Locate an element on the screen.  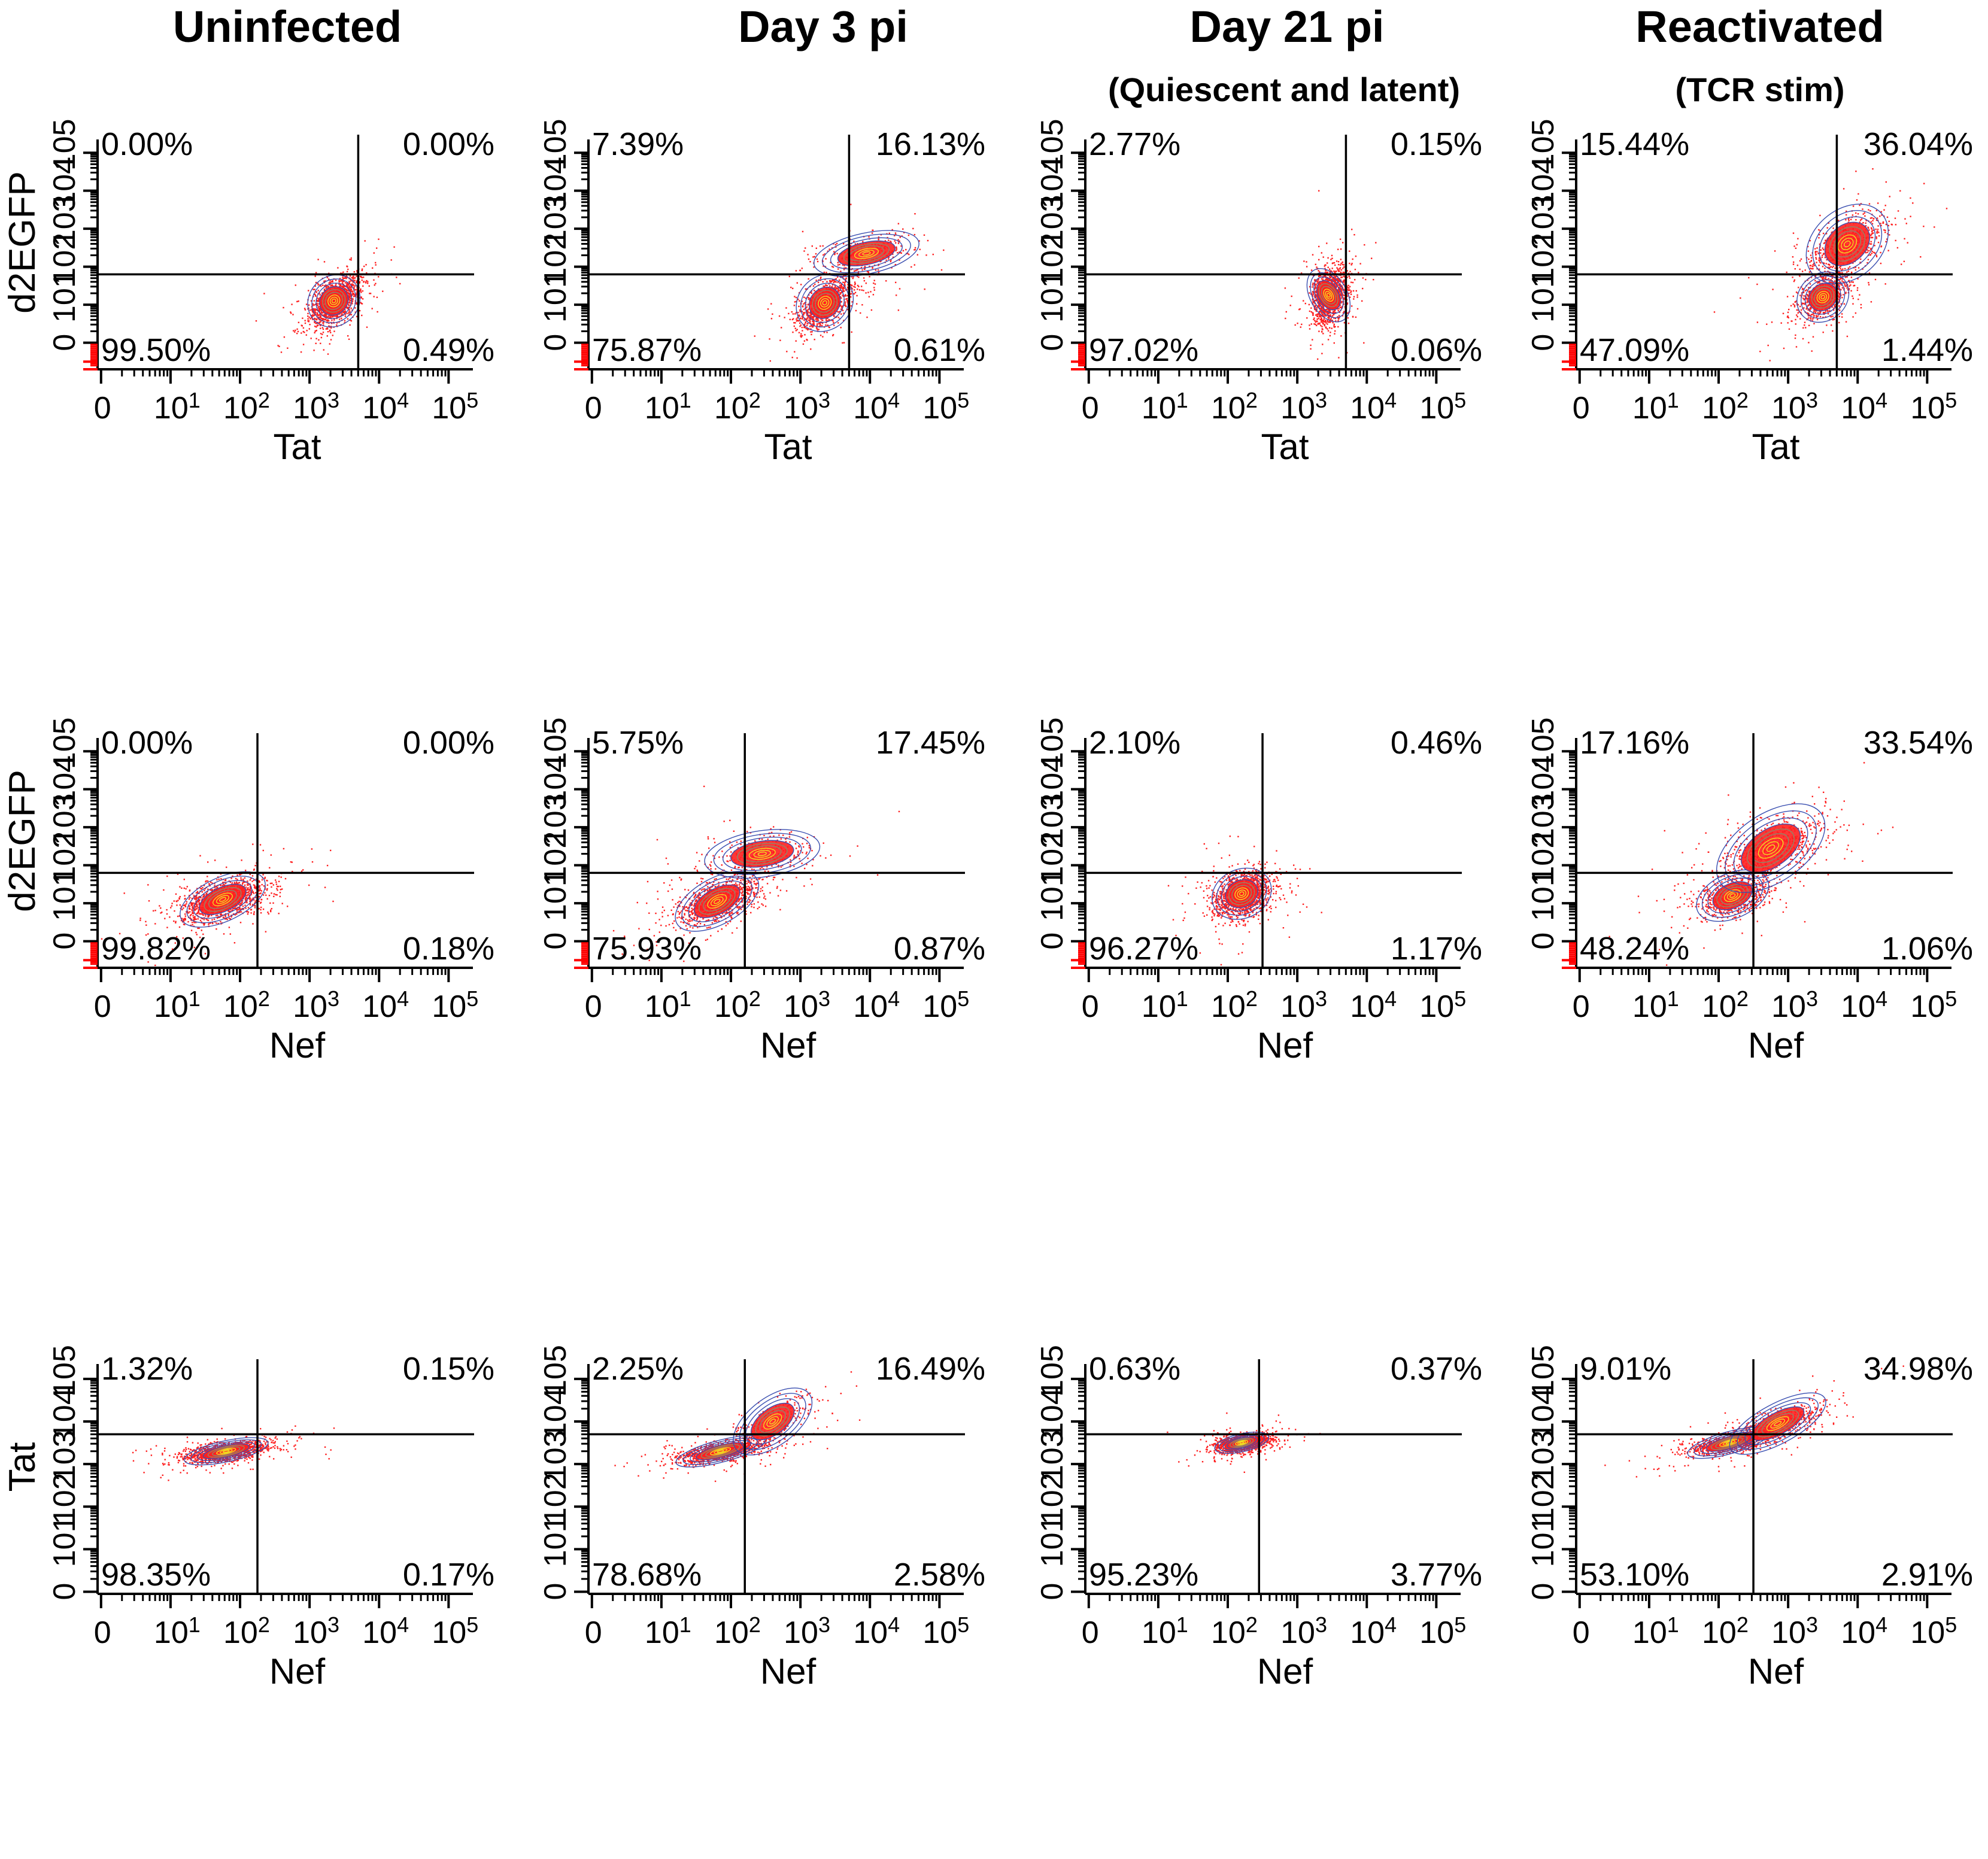
y-tick-label: 0 is located at coordinates (1052, 342).